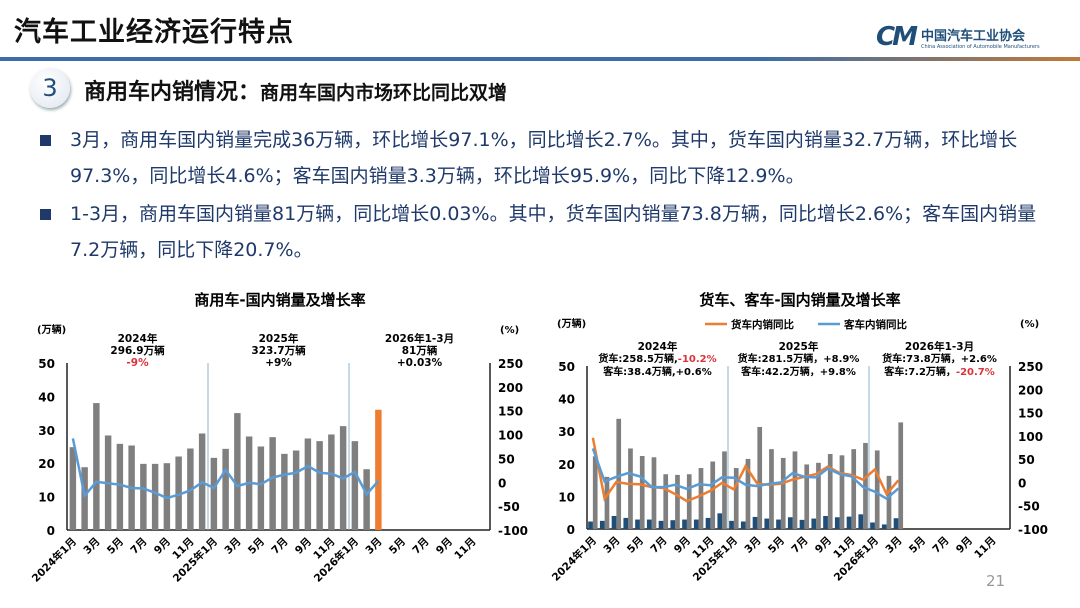  Describe the element at coordinates (985, 548) in the screenshot. I see `x-tick-label: 11月` at that location.